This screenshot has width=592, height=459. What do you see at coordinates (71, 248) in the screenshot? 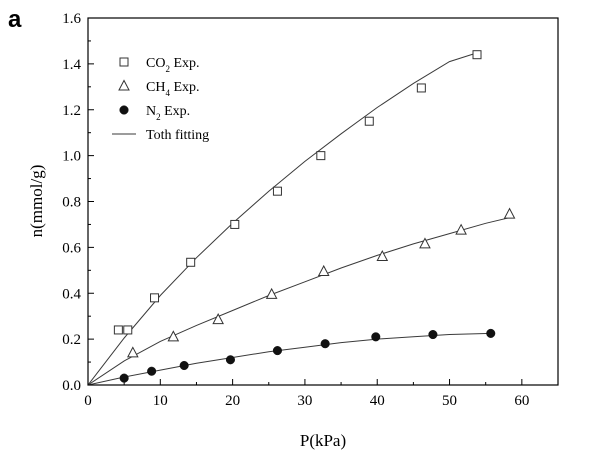
I see `y-tick-label: 0.6` at bounding box center [71, 248].